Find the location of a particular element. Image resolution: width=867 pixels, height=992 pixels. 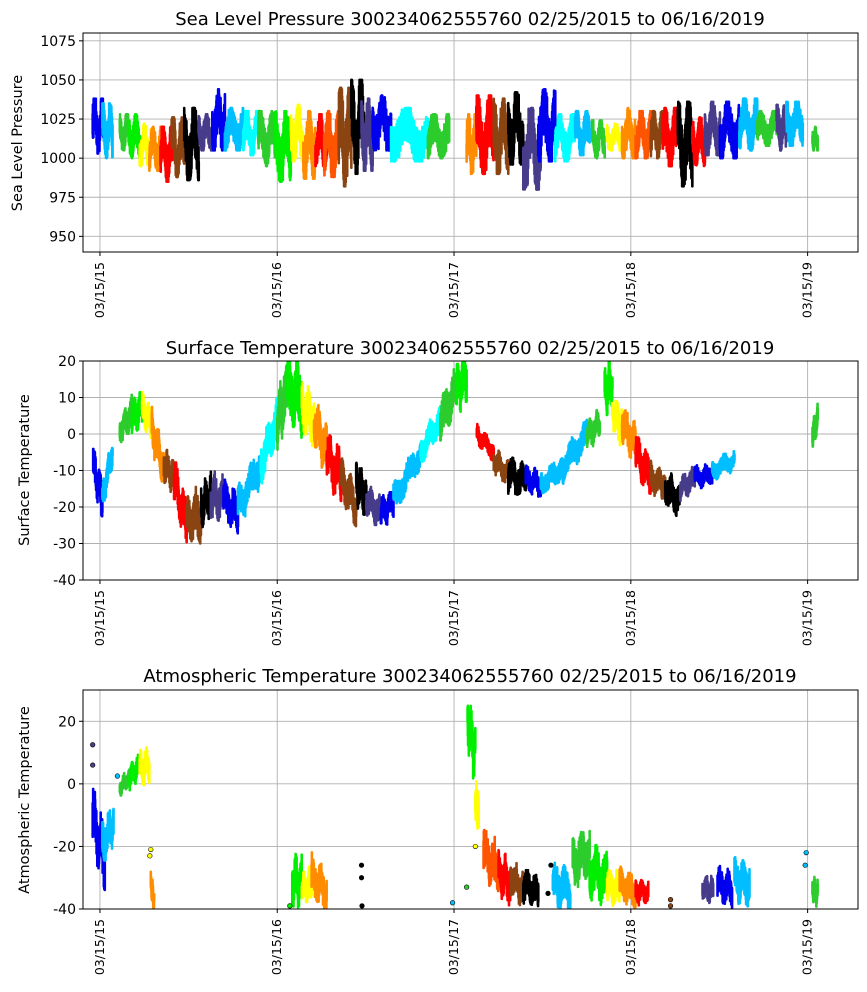

x-tick-label: 03/15/16 is located at coordinates (276, 290).